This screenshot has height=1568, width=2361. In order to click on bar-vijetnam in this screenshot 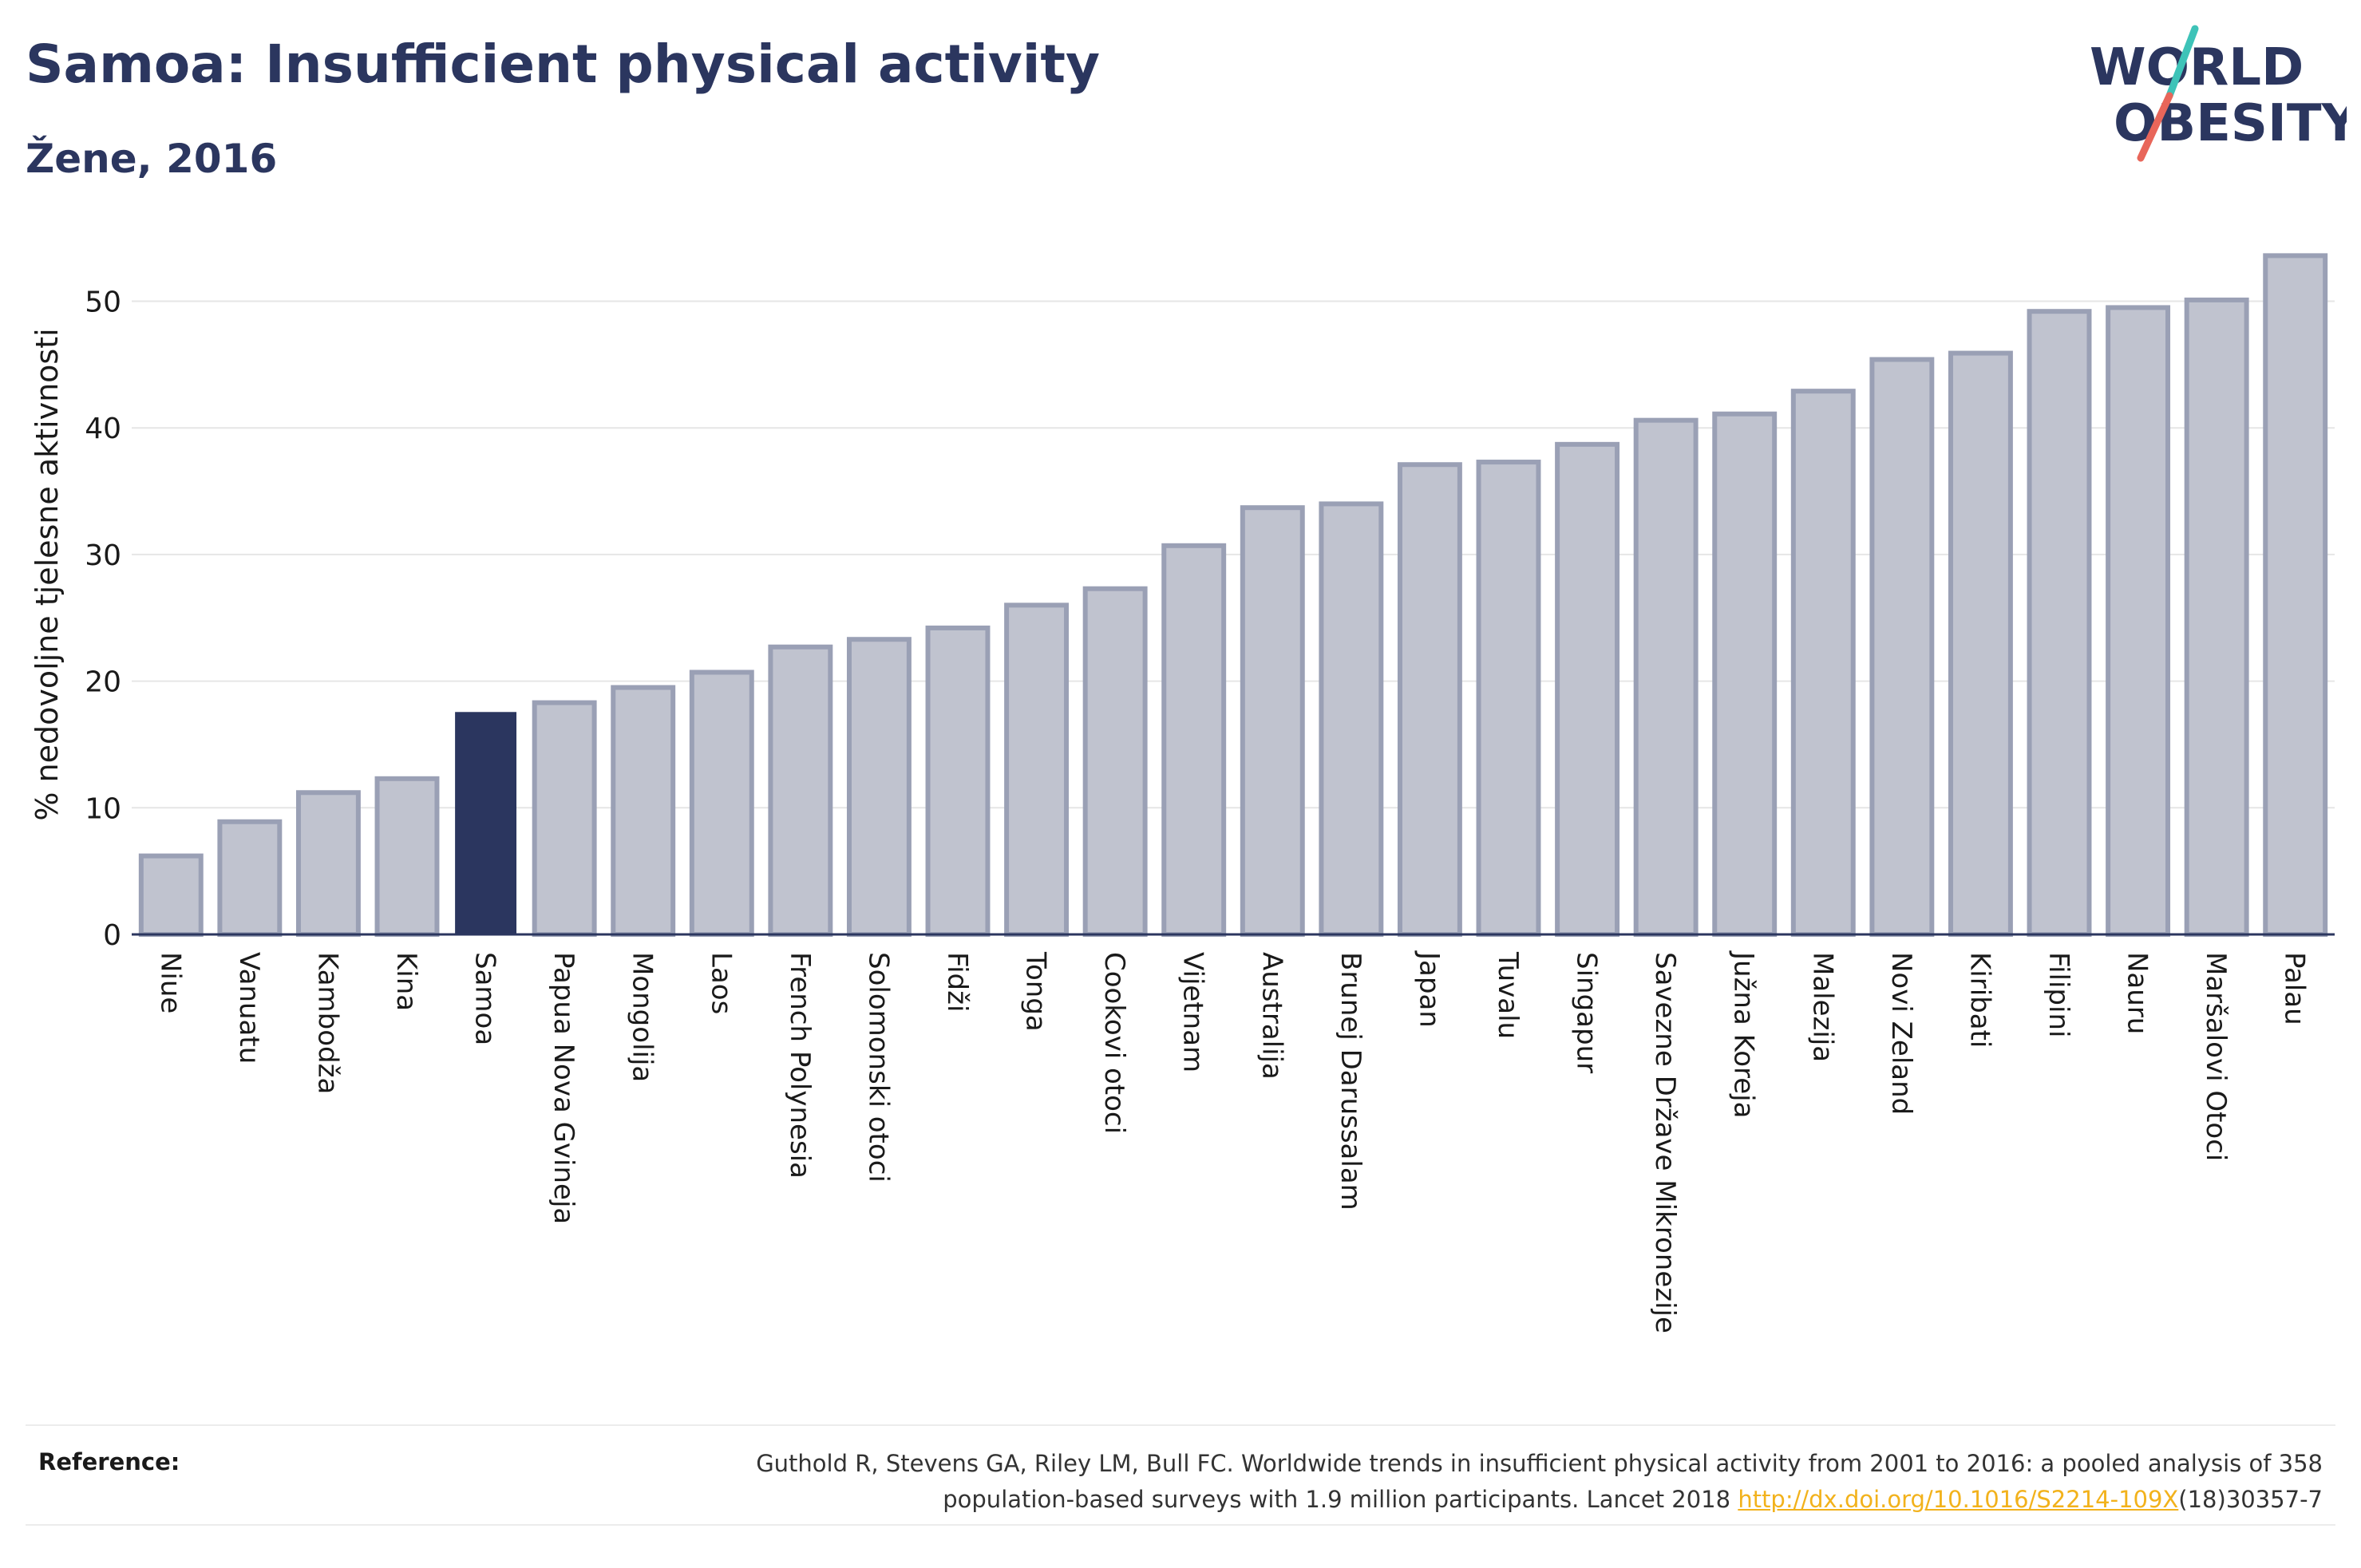, I will do `click(1194, 740)`.